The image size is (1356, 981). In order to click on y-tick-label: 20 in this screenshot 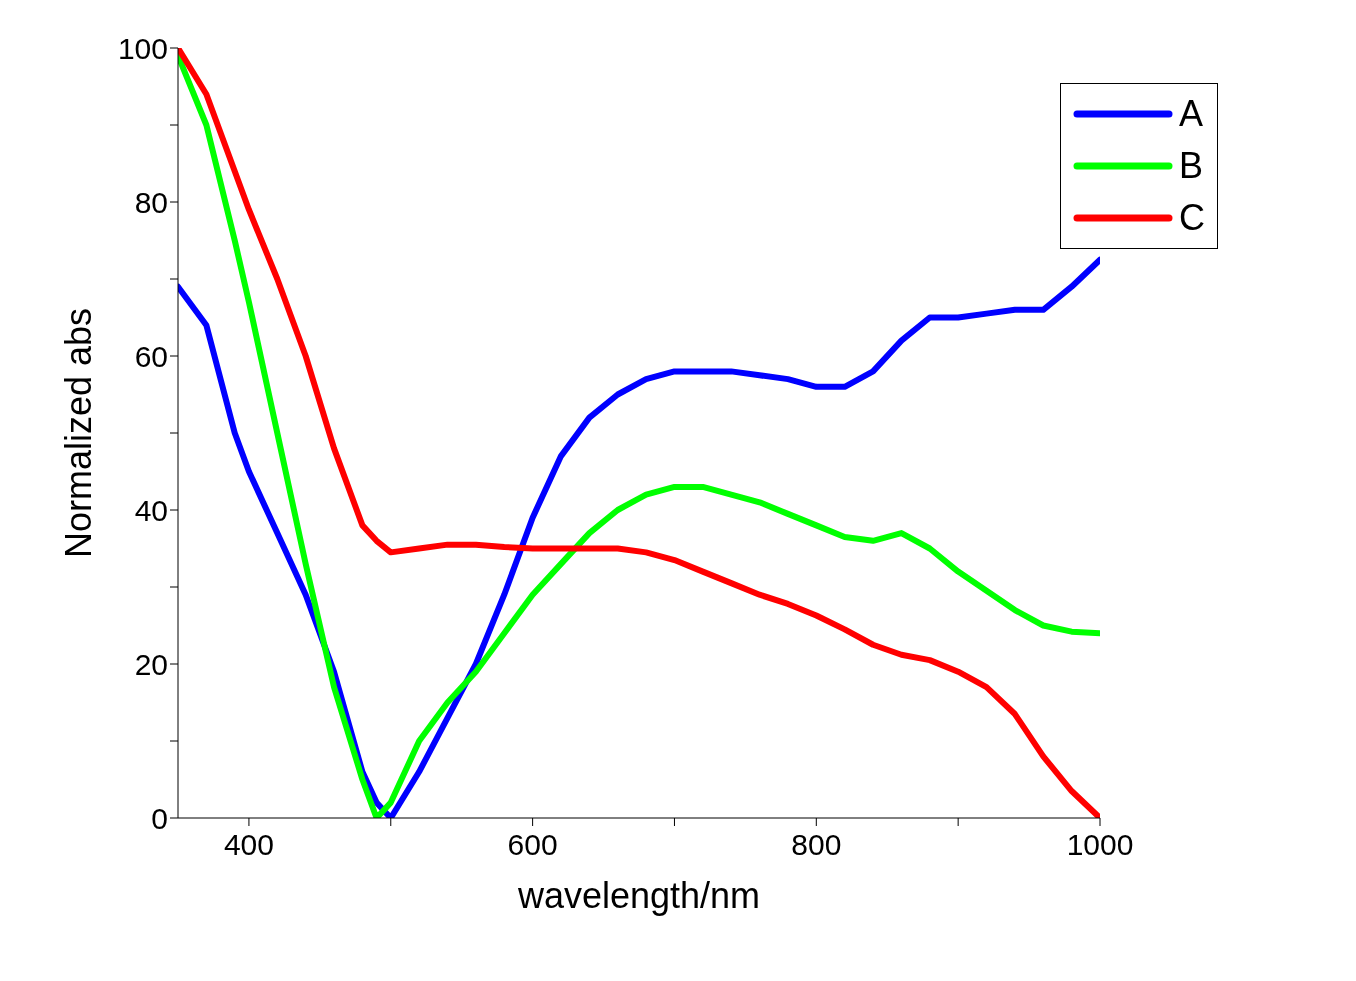, I will do `click(151, 664)`.